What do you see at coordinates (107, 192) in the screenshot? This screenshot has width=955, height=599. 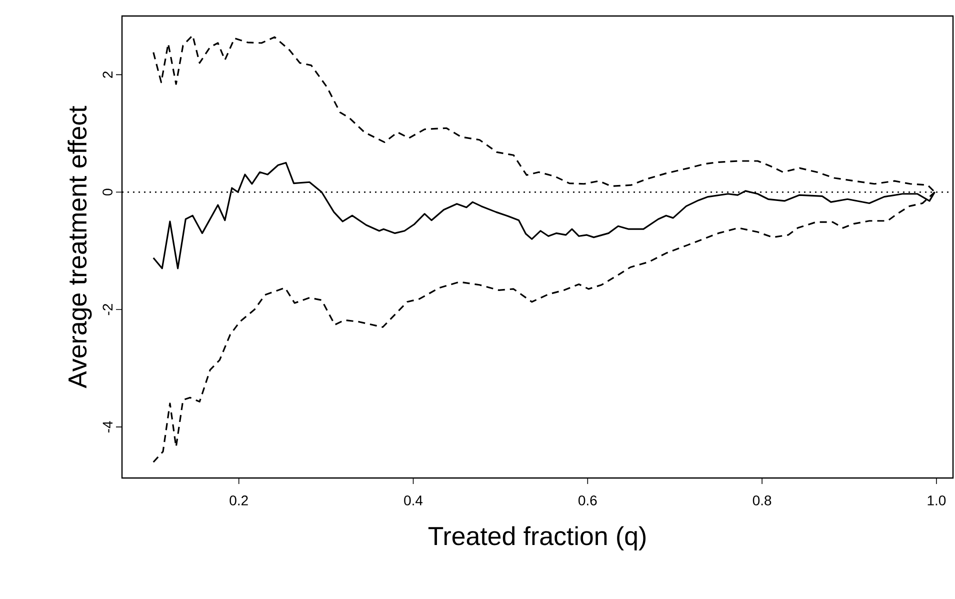 I see `y-tick-label: 0` at bounding box center [107, 192].